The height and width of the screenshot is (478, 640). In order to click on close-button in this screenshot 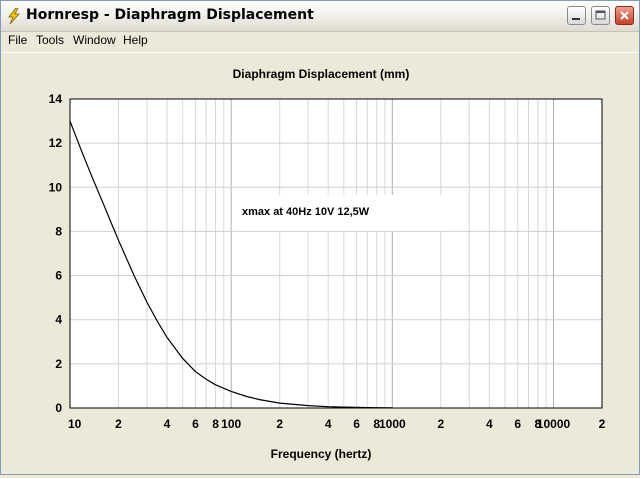, I will do `click(624, 15)`.